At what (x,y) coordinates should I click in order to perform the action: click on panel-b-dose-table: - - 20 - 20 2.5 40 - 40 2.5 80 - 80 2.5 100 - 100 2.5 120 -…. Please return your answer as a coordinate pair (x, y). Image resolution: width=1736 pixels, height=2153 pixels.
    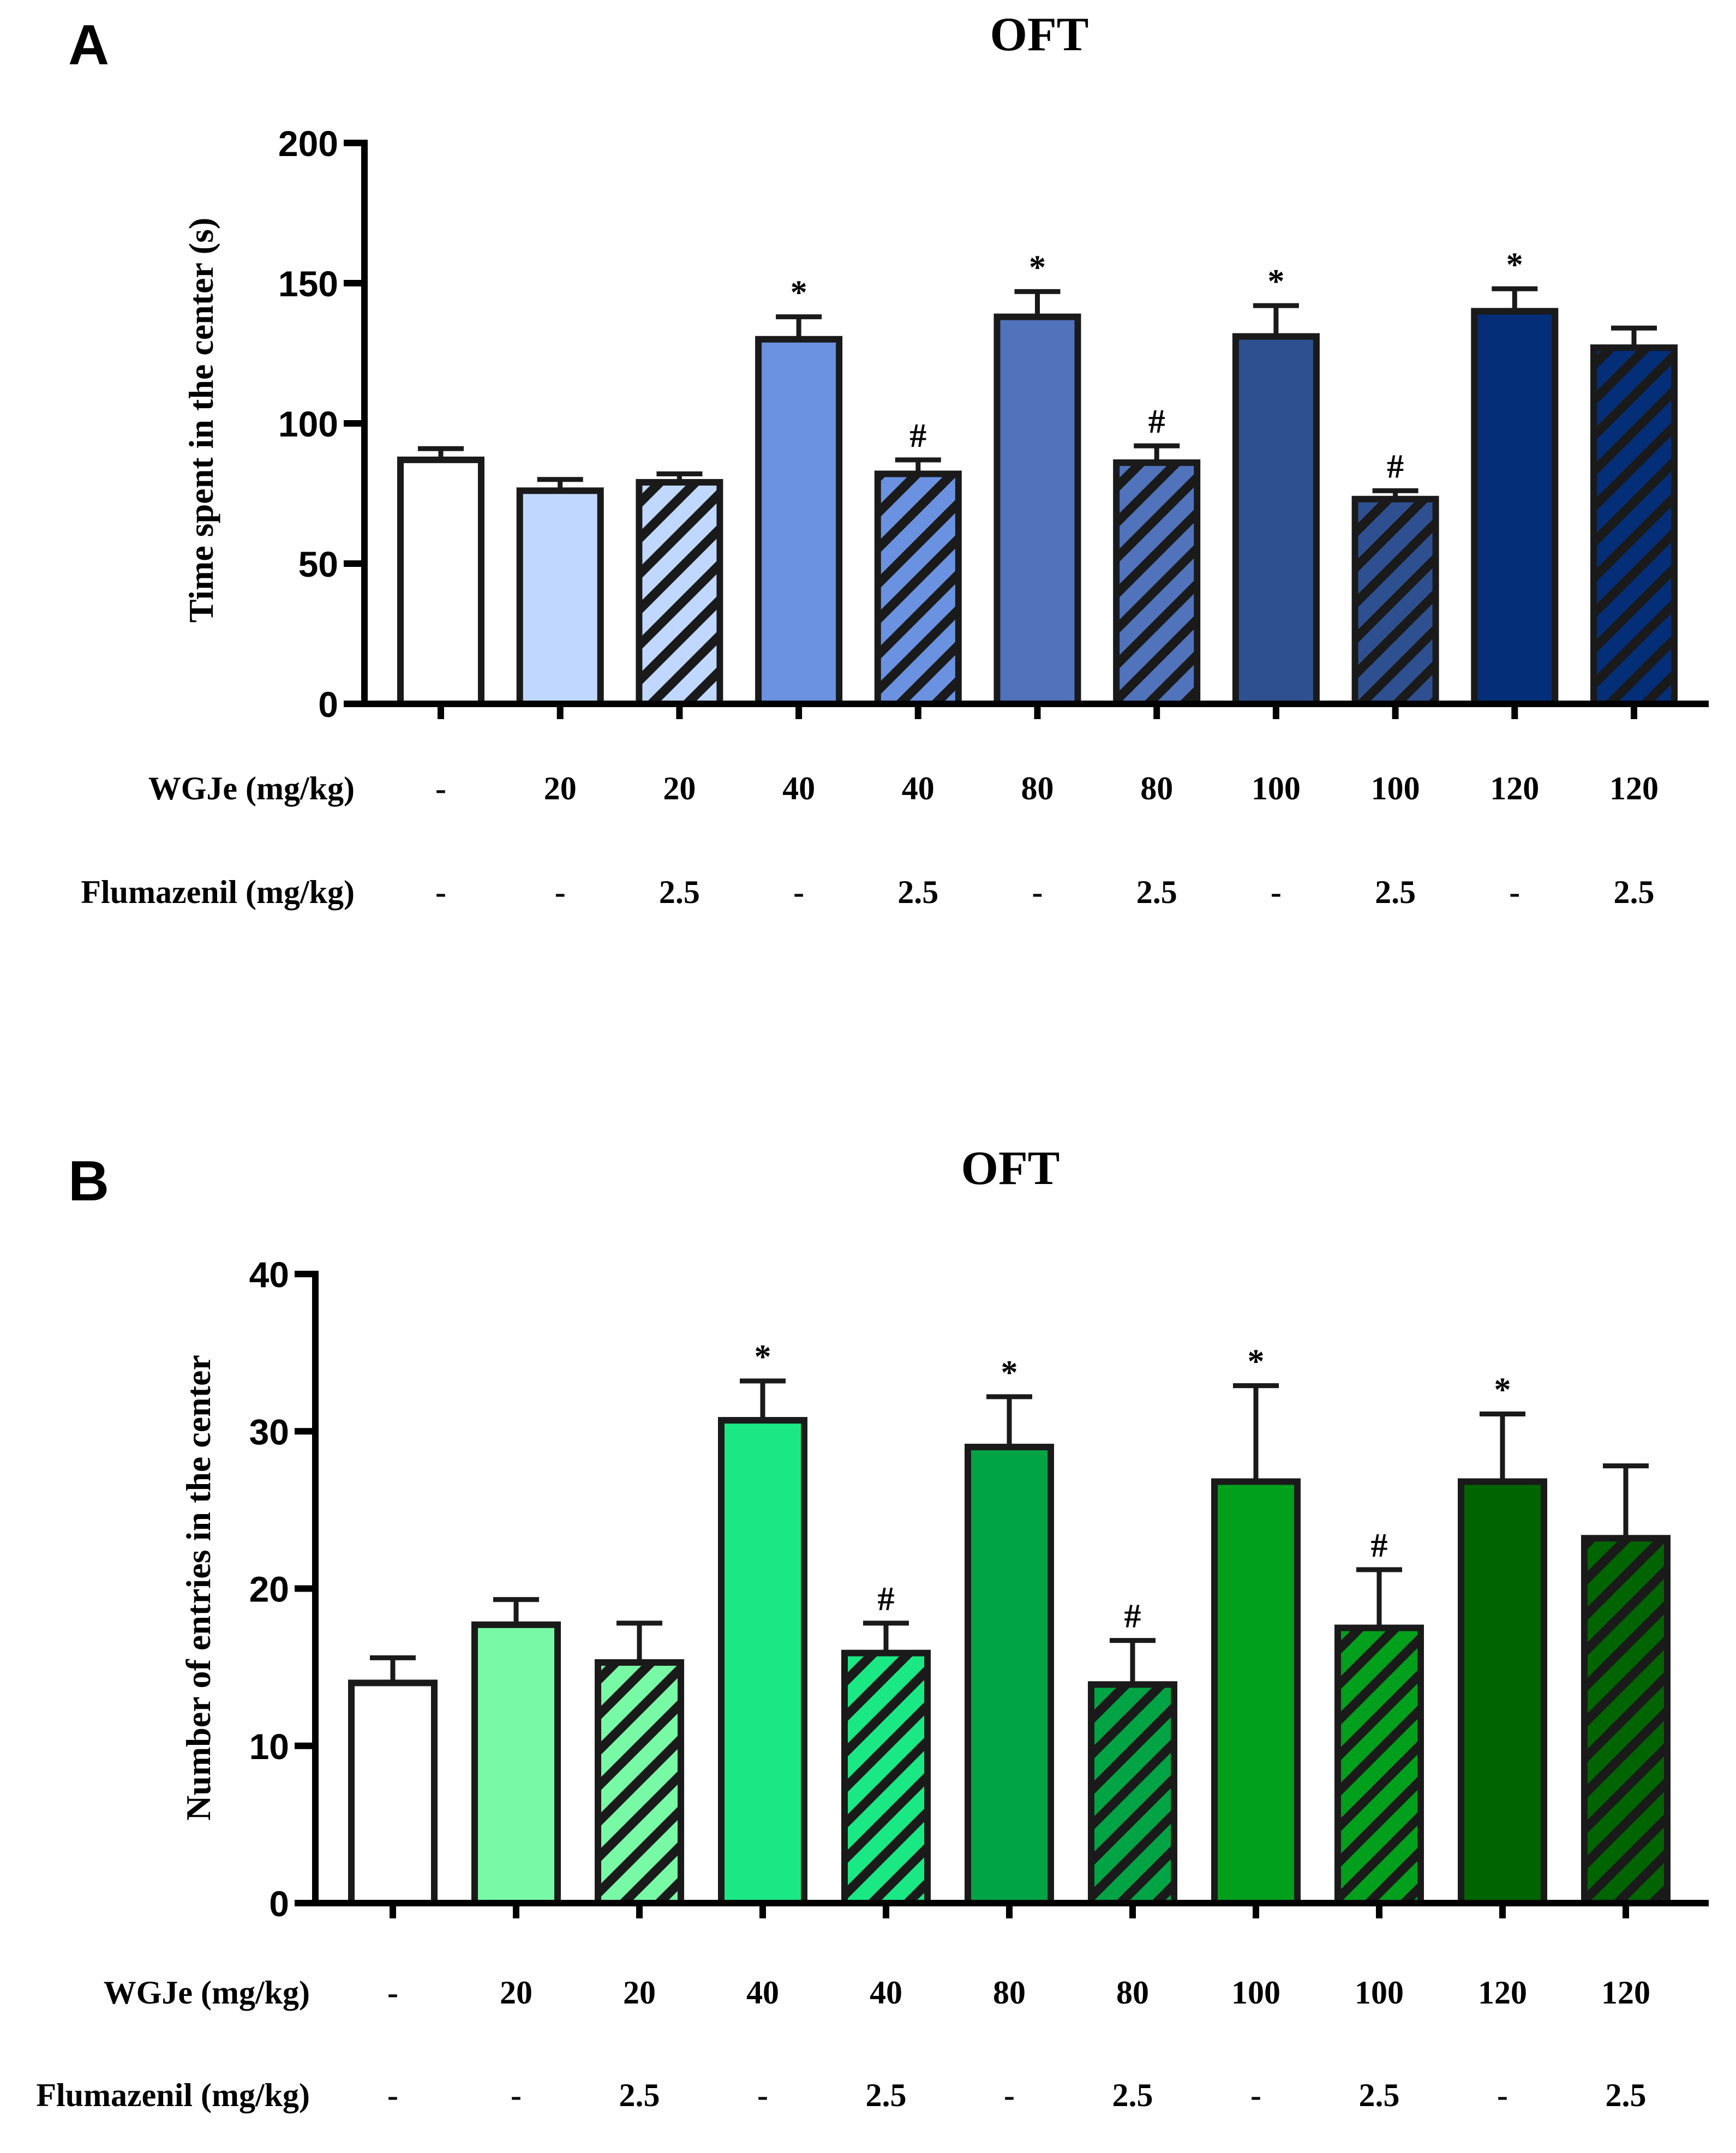
    Looking at the image, I should click on (843, 2044).